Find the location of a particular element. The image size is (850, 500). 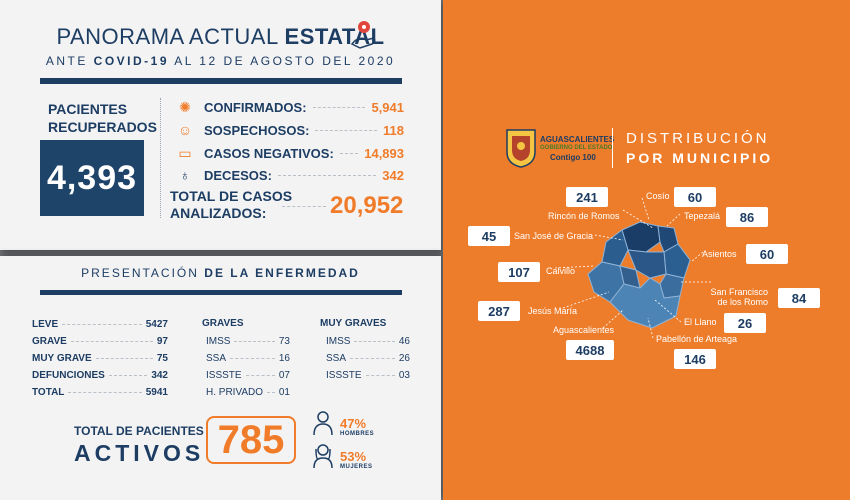

municipality-label: Cosío is located at coordinates (658, 196).